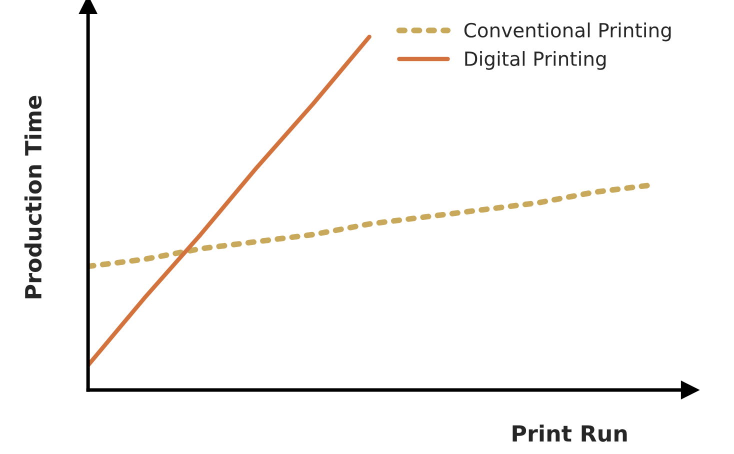 This screenshot has width=734, height=454. Describe the element at coordinates (569, 433) in the screenshot. I see `x-axis-title: Print Run` at that location.